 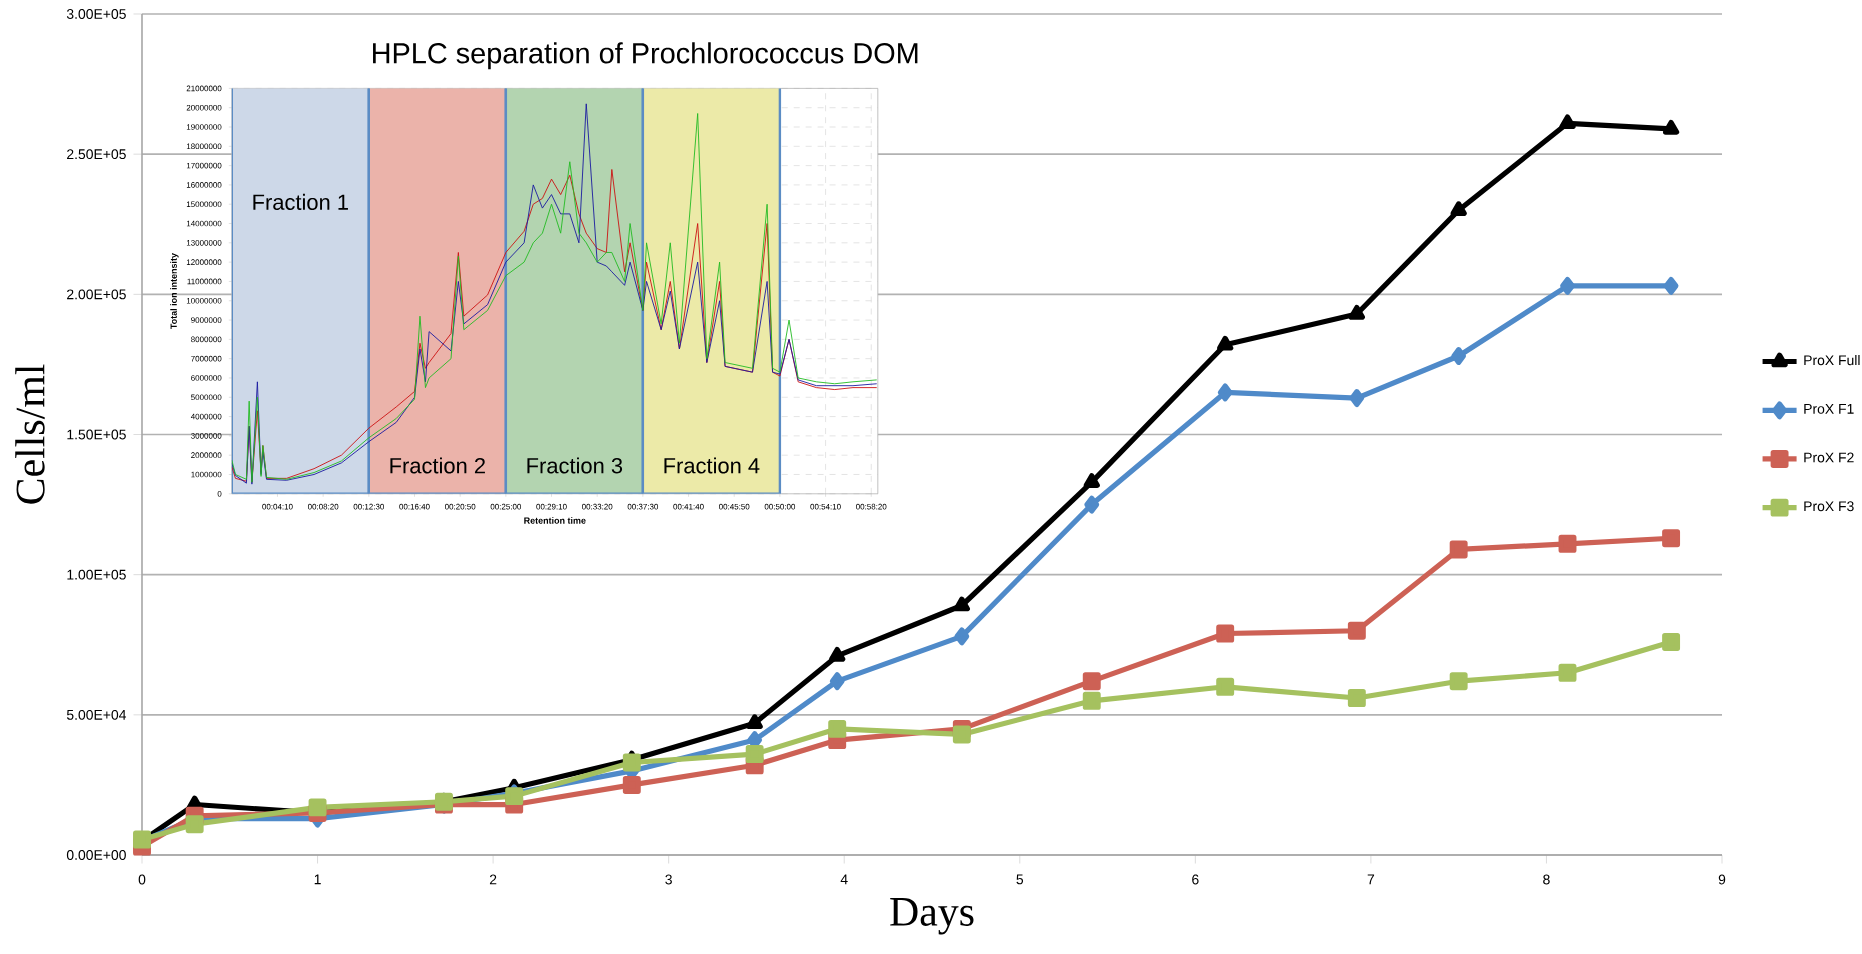 What do you see at coordinates (932, 916) in the screenshot?
I see `x-axis-title: Days` at bounding box center [932, 916].